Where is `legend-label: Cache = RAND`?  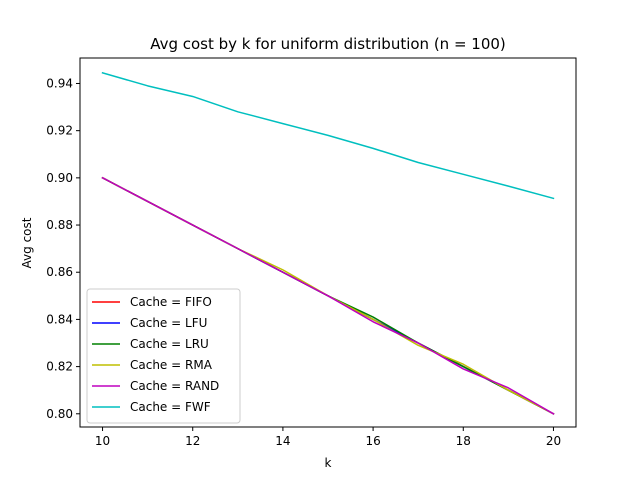 legend-label: Cache = RAND is located at coordinates (174, 386).